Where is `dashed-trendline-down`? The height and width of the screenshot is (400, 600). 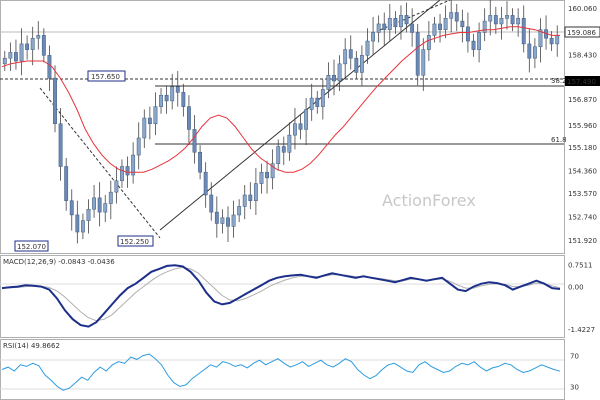 dashed-trendline-down is located at coordinates (100, 163).